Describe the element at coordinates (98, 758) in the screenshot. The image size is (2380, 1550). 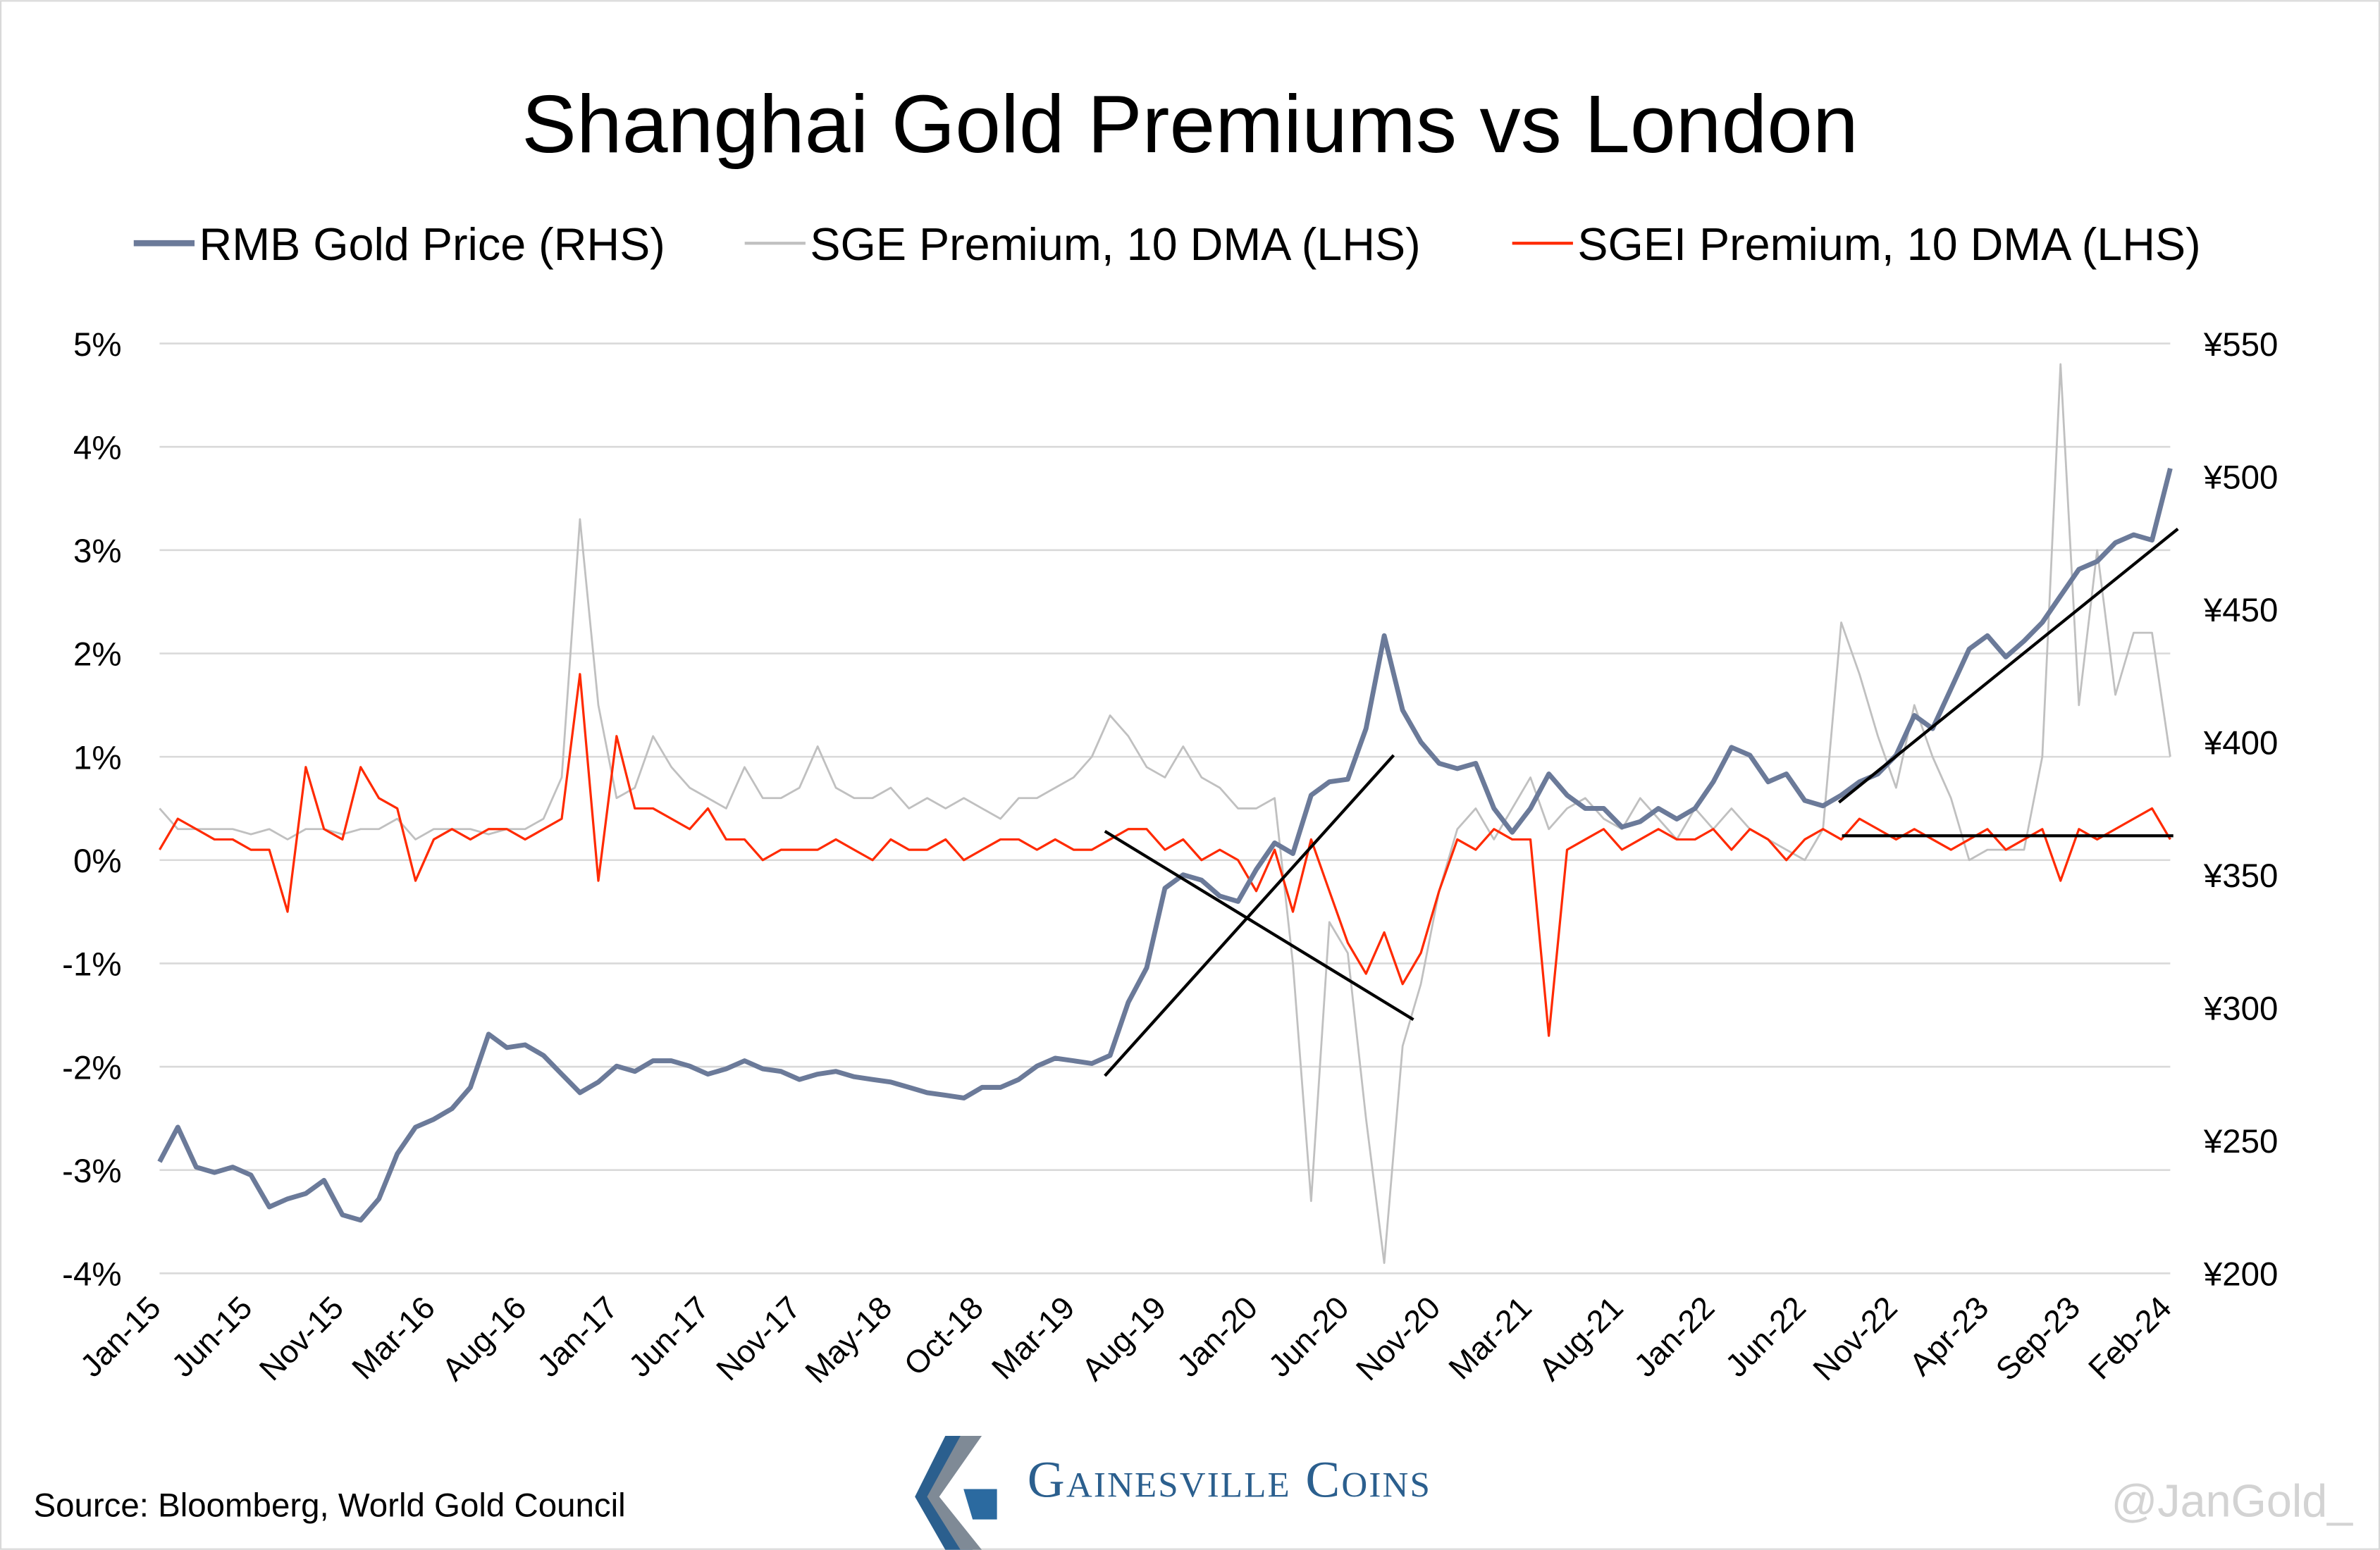
I see `y-left-tick-label: 1%` at that location.